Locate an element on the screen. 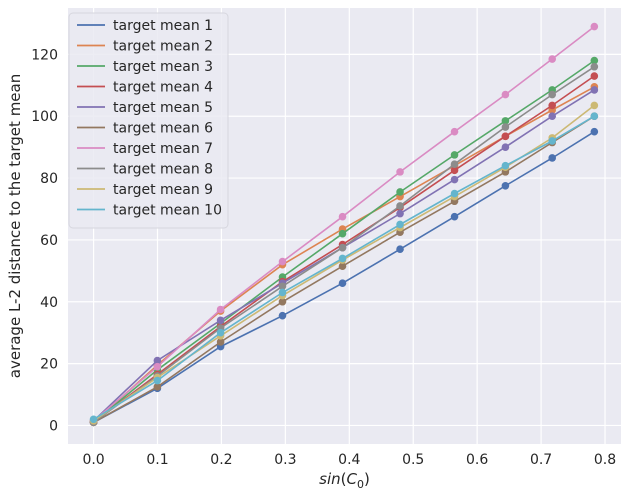  y-tick-label: 60 is located at coordinates (49, 241).